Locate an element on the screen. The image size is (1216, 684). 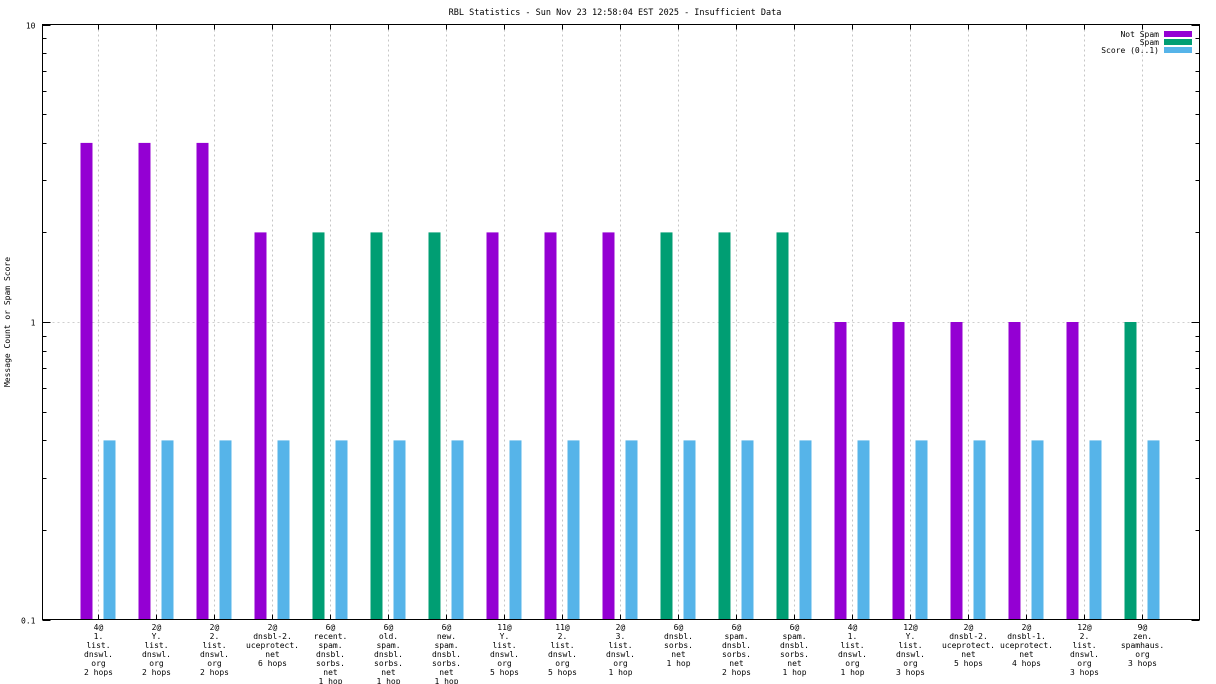
x-tick-label-line: spamhaus. is located at coordinates (1142, 645).